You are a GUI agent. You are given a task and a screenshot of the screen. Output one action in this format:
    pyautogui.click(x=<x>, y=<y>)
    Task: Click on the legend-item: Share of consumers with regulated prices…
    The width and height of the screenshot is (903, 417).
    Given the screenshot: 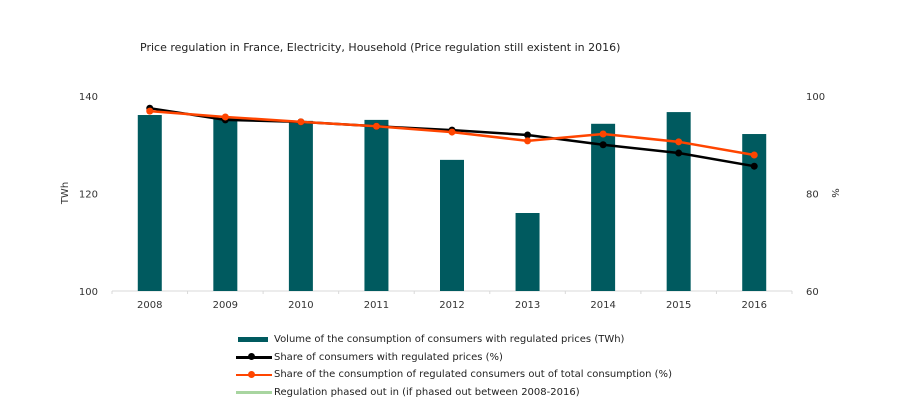 What is the action you would take?
    pyautogui.click(x=454, y=358)
    